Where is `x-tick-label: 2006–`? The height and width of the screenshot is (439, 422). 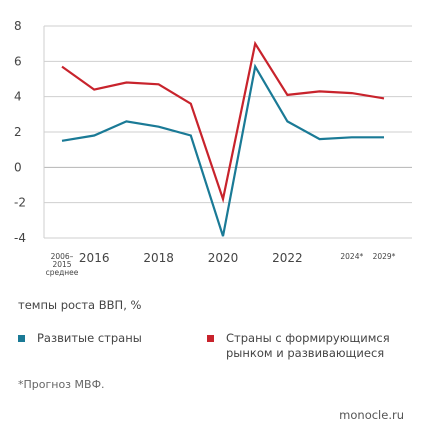
x-tick-label: 2006– is located at coordinates (62, 256).